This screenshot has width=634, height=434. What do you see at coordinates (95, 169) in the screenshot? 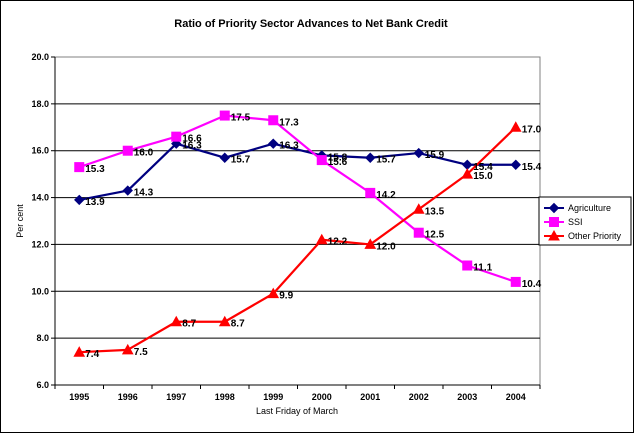
I see `data-label-ssi: 15.3` at bounding box center [95, 169].